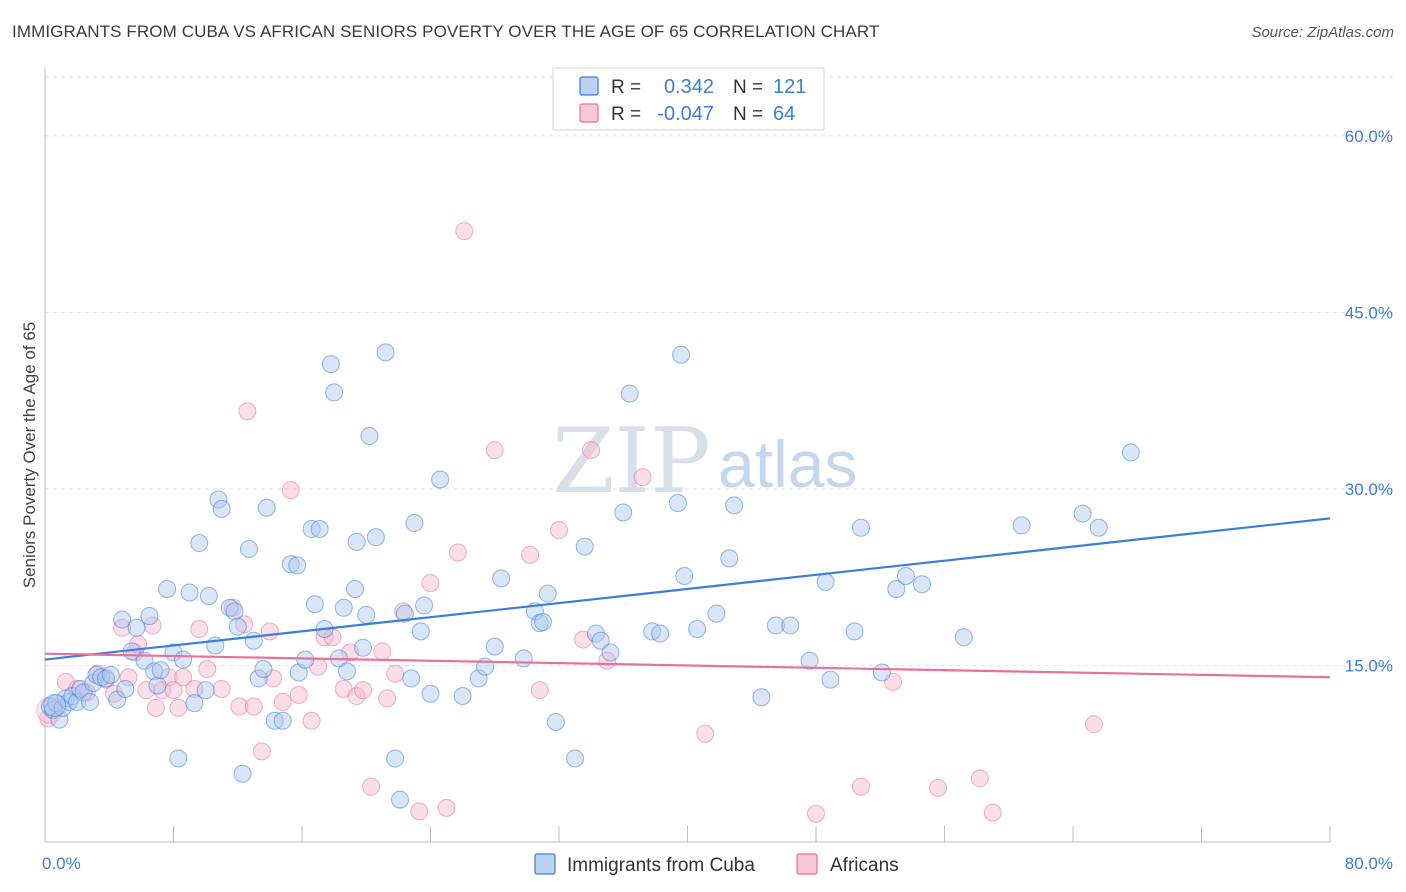 The height and width of the screenshot is (892, 1406). Describe the element at coordinates (589, 86) in the screenshot. I see `legend-swatch-cuba` at that location.